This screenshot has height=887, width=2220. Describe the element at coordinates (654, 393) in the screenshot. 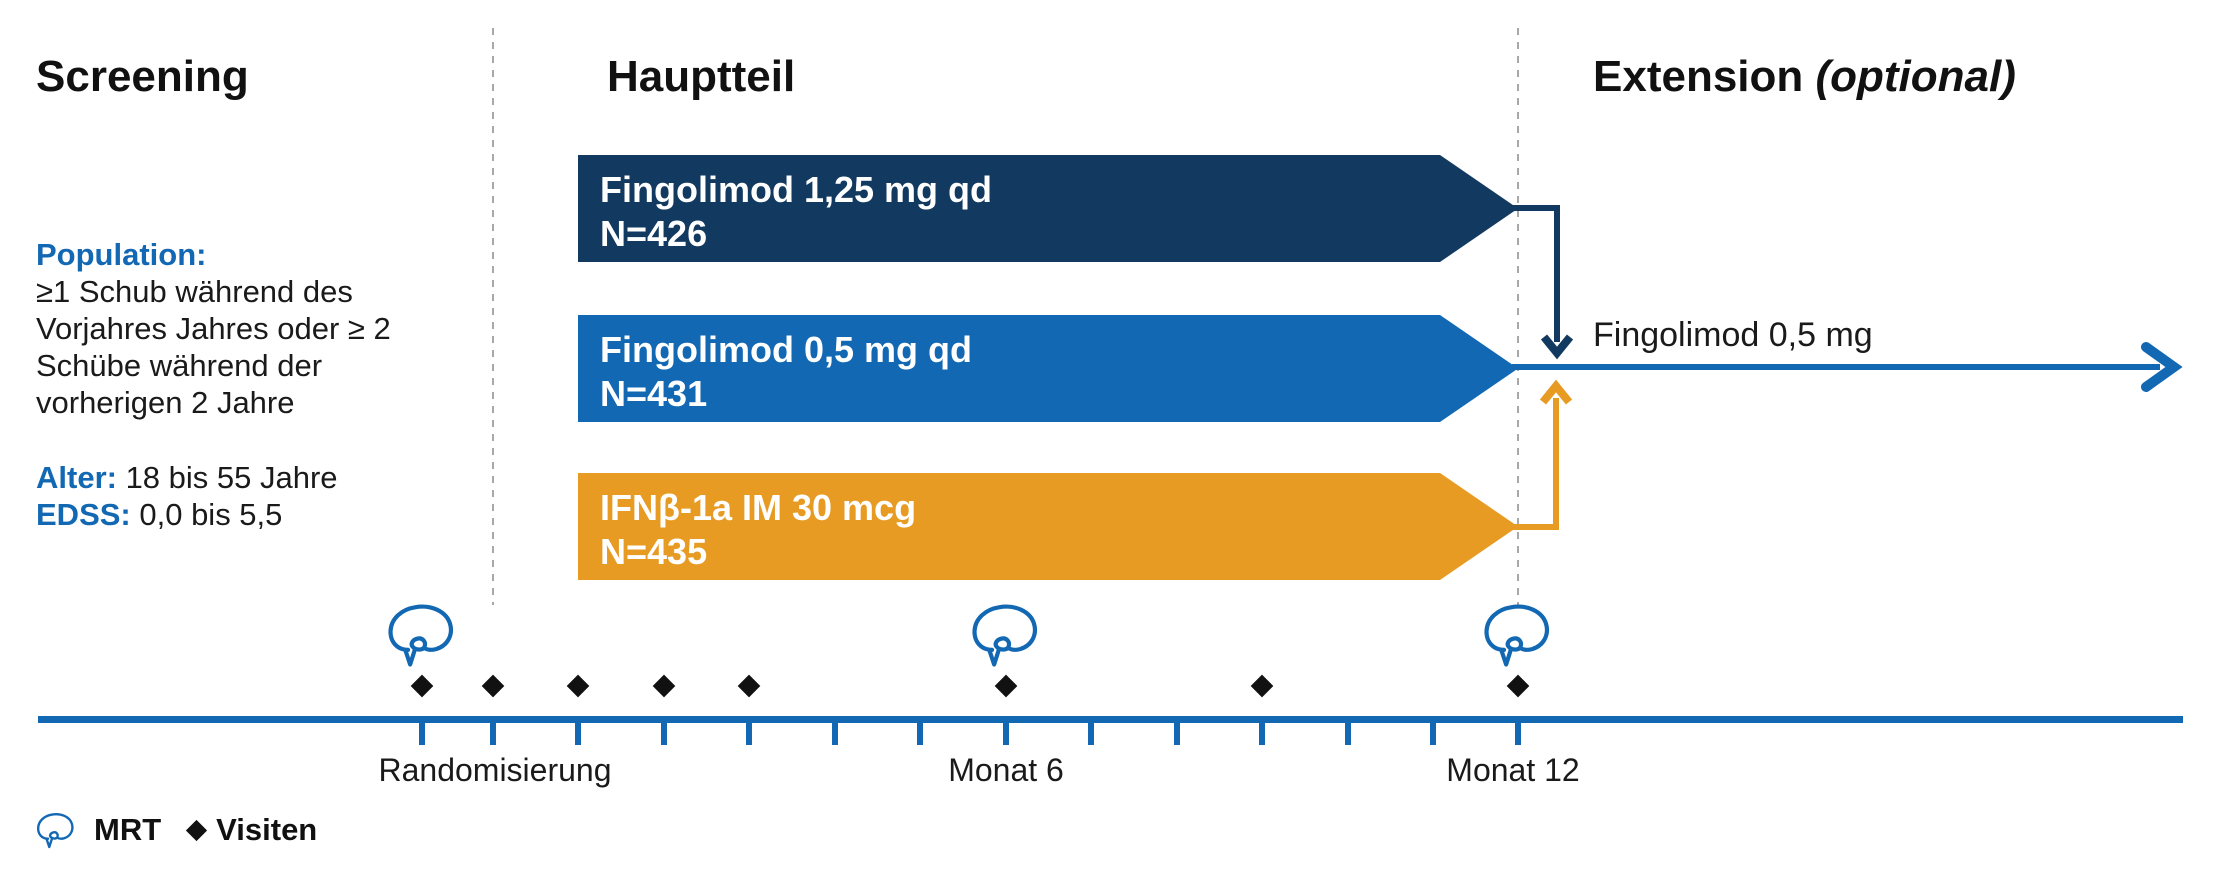

I see `arm-n: N=431` at that location.